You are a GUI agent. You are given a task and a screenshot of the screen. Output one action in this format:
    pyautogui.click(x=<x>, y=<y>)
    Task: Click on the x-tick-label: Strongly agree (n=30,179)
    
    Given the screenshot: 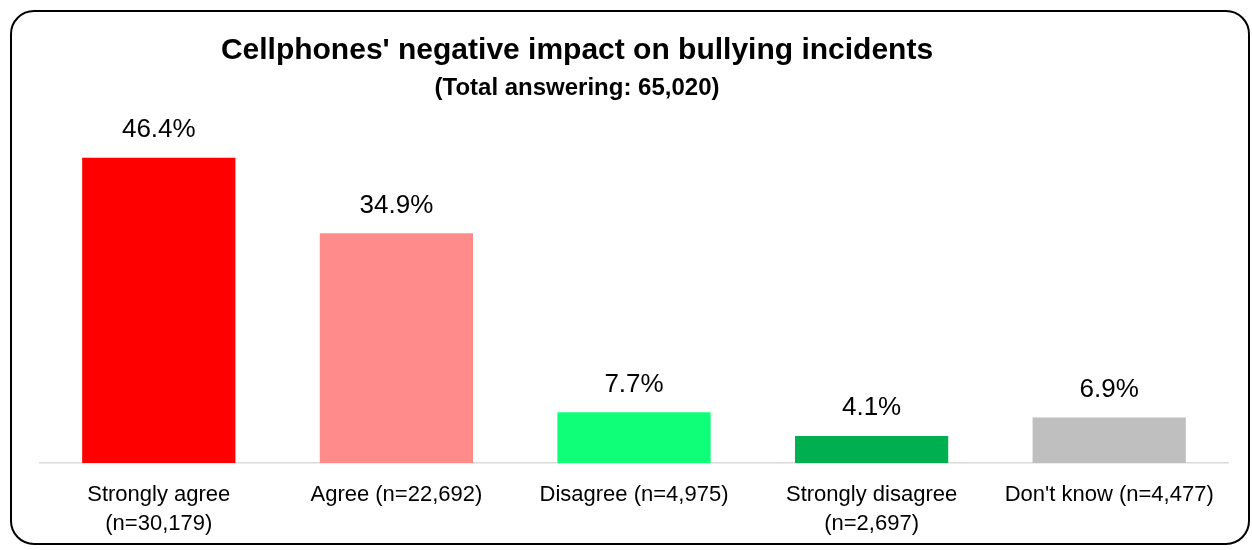 What is the action you would take?
    pyautogui.click(x=159, y=507)
    